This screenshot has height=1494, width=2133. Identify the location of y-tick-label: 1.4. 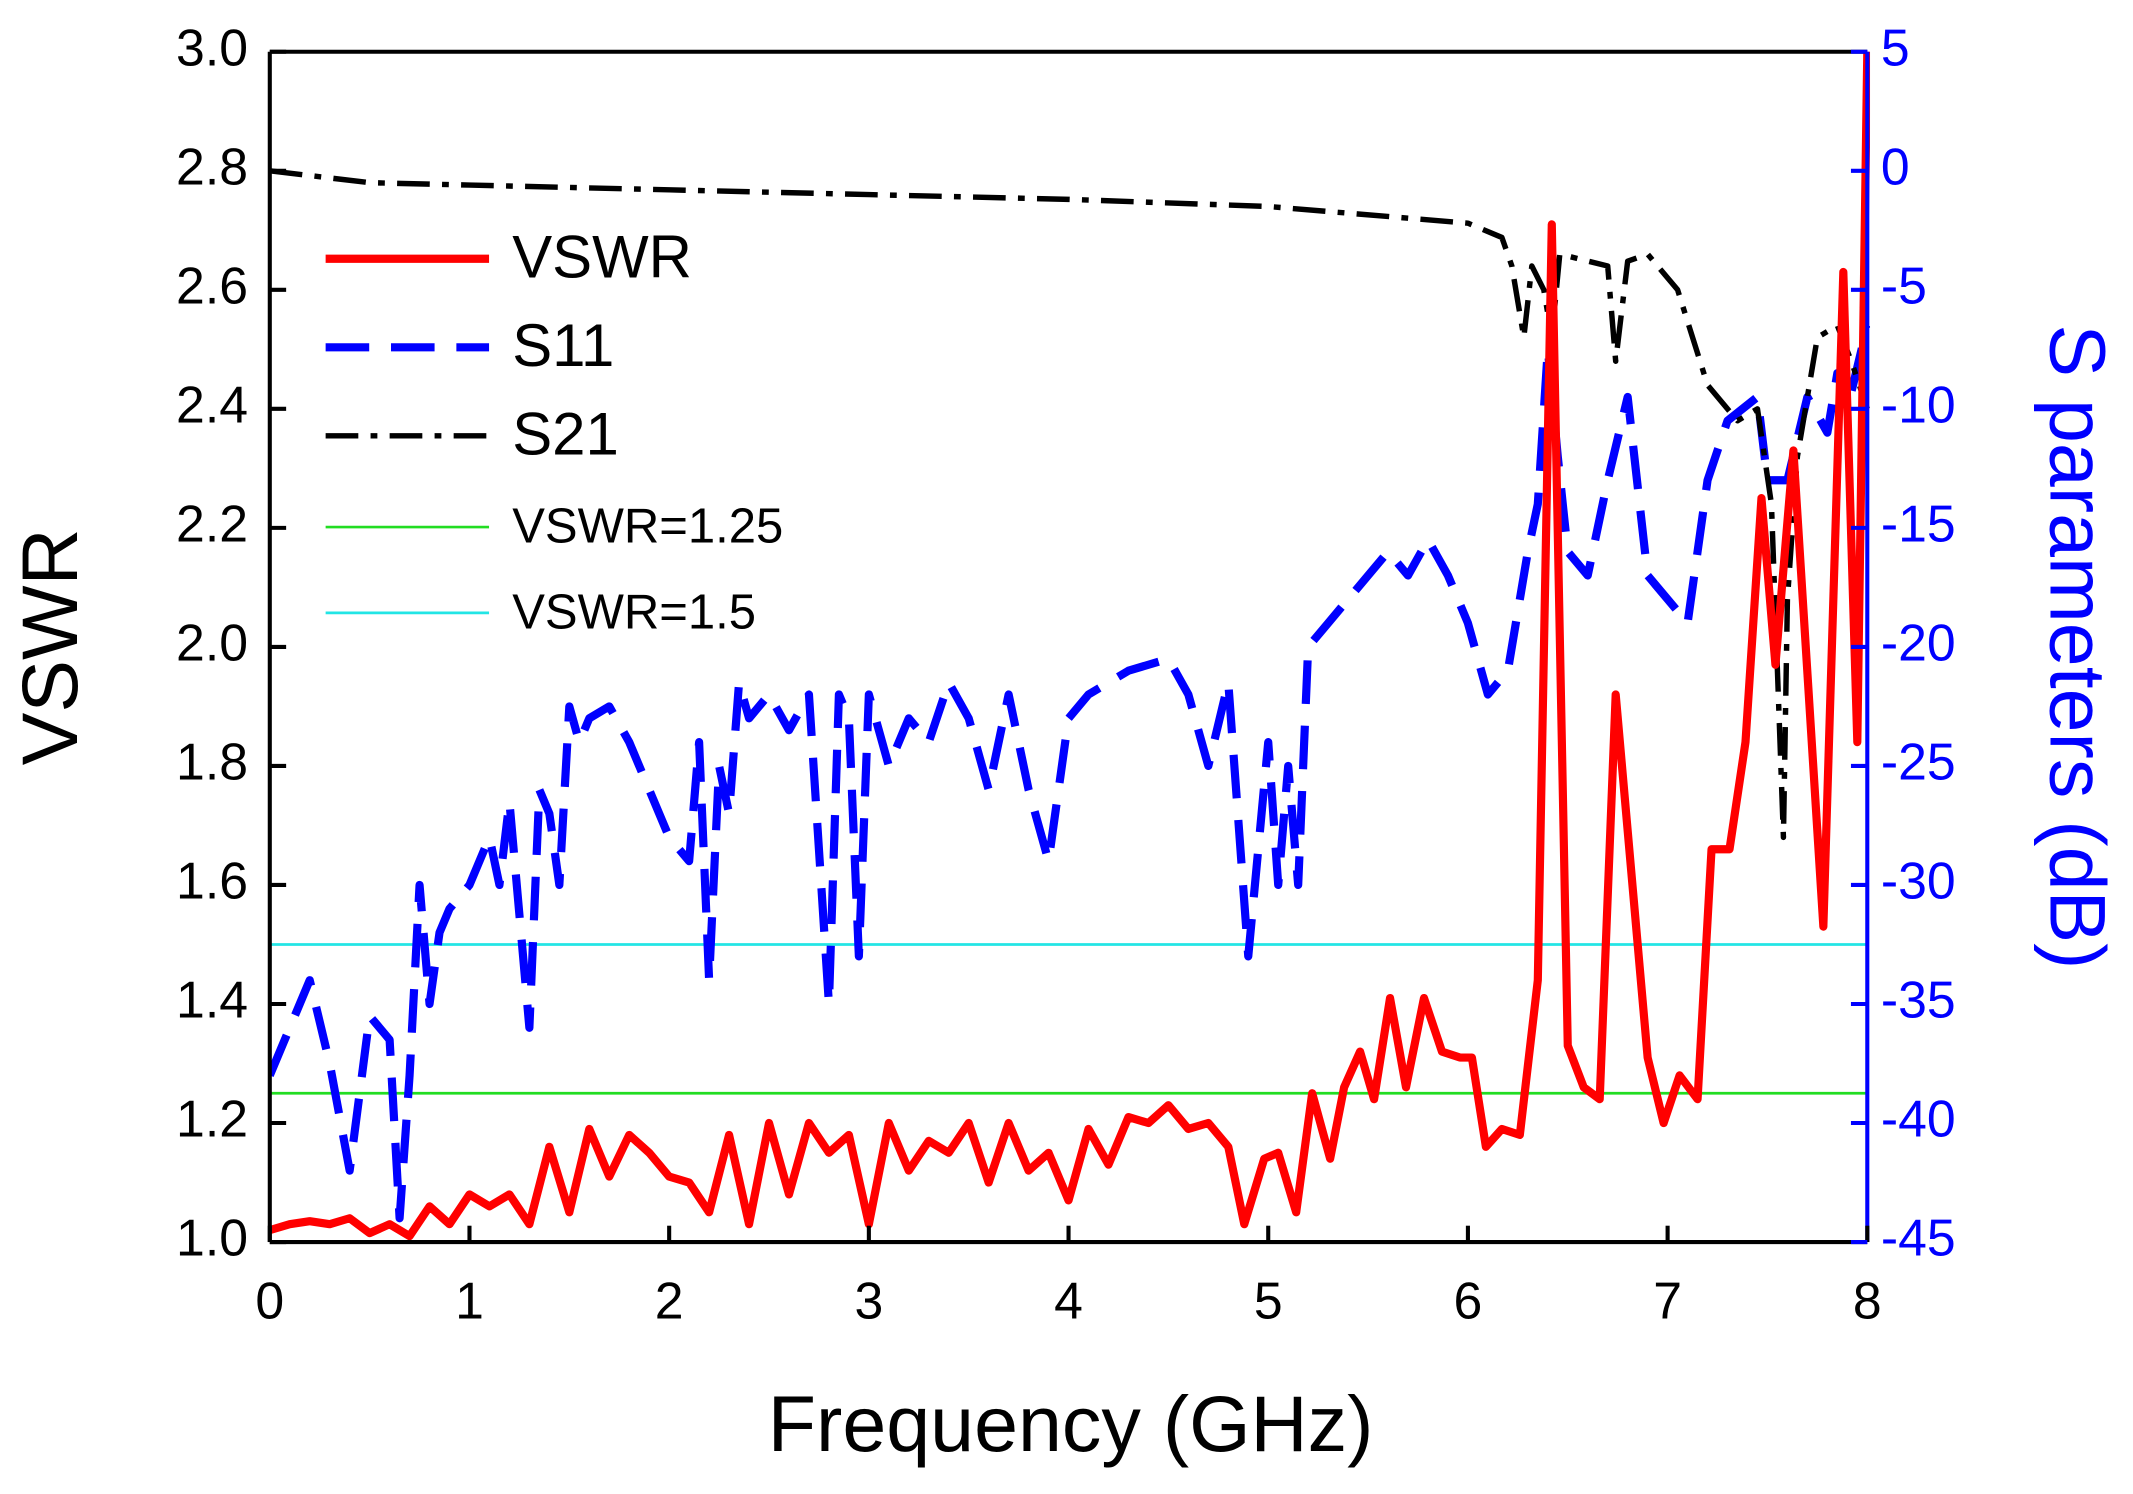
(212, 1000).